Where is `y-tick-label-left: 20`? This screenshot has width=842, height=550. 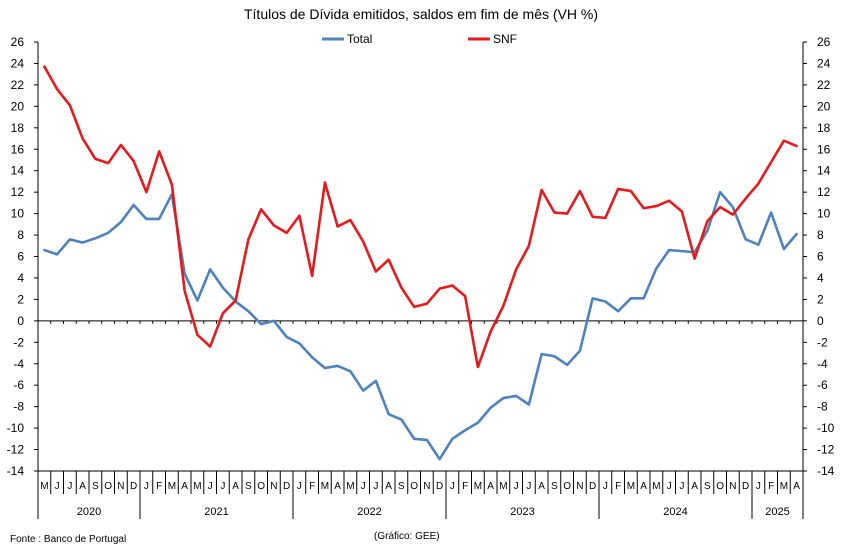 y-tick-label-left: 20 is located at coordinates (18, 106).